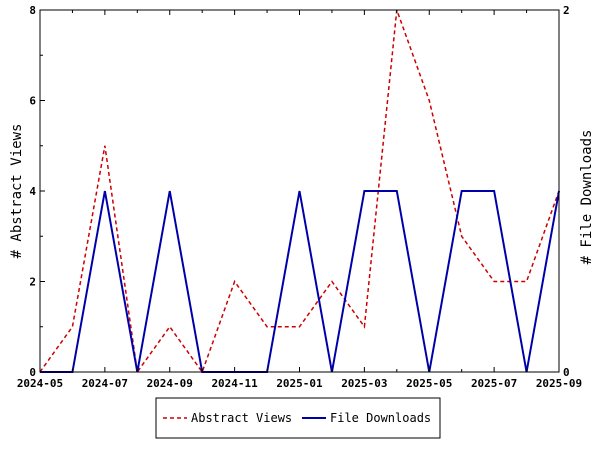  Describe the element at coordinates (566, 372) in the screenshot. I see `y-right-tick-label: 0` at that location.